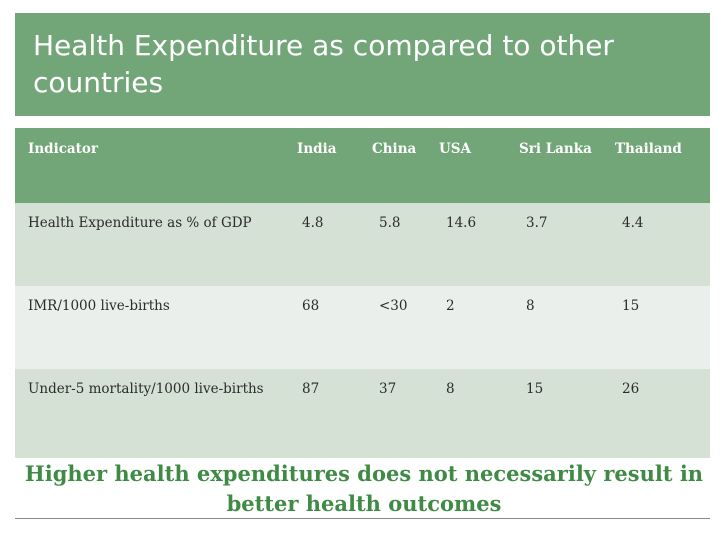  Describe the element at coordinates (99, 306) in the screenshot. I see `indicator-cell: IMR/1000 live-births` at that location.